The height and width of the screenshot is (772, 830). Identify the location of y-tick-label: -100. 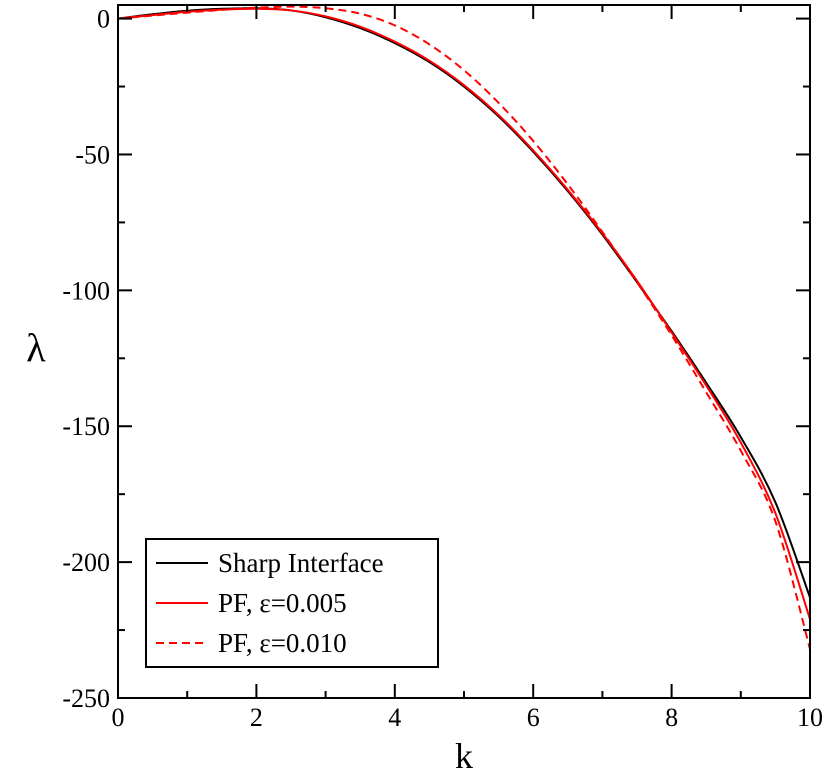
(86, 290).